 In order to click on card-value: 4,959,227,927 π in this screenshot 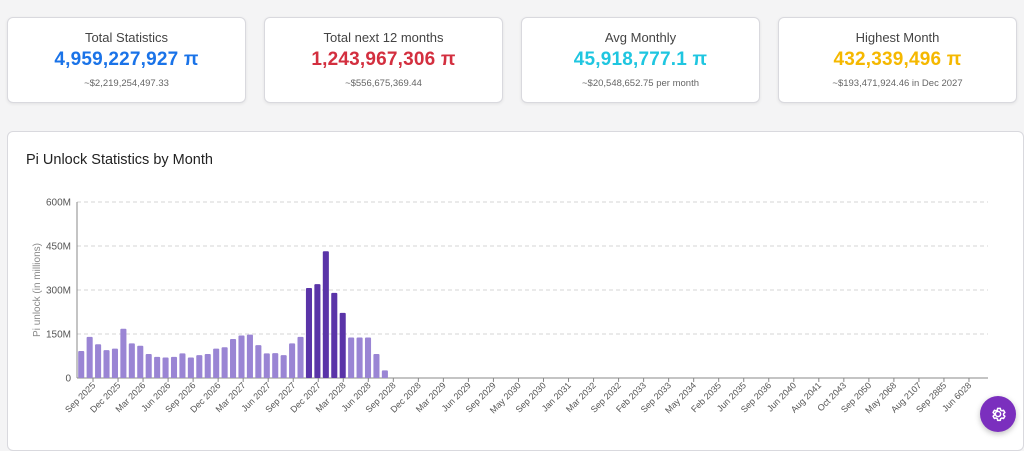, I will do `click(126, 59)`.